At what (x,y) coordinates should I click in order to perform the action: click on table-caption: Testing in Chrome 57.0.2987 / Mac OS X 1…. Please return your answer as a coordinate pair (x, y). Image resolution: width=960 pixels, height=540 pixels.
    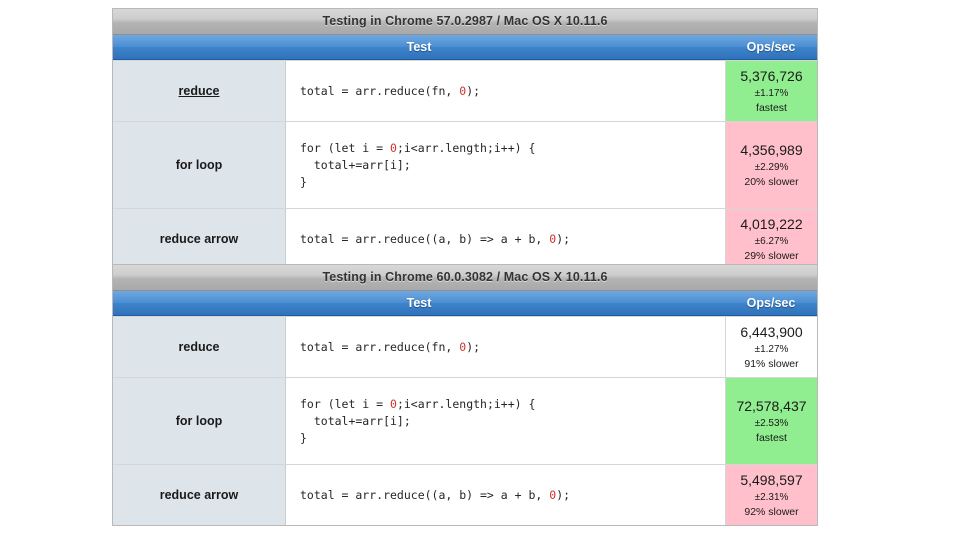
    Looking at the image, I should click on (465, 22).